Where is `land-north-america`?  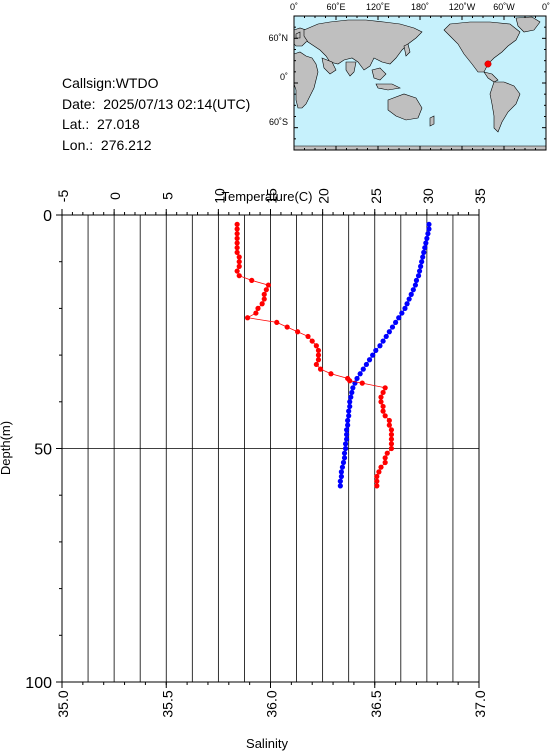
land-north-america is located at coordinates (482, 47).